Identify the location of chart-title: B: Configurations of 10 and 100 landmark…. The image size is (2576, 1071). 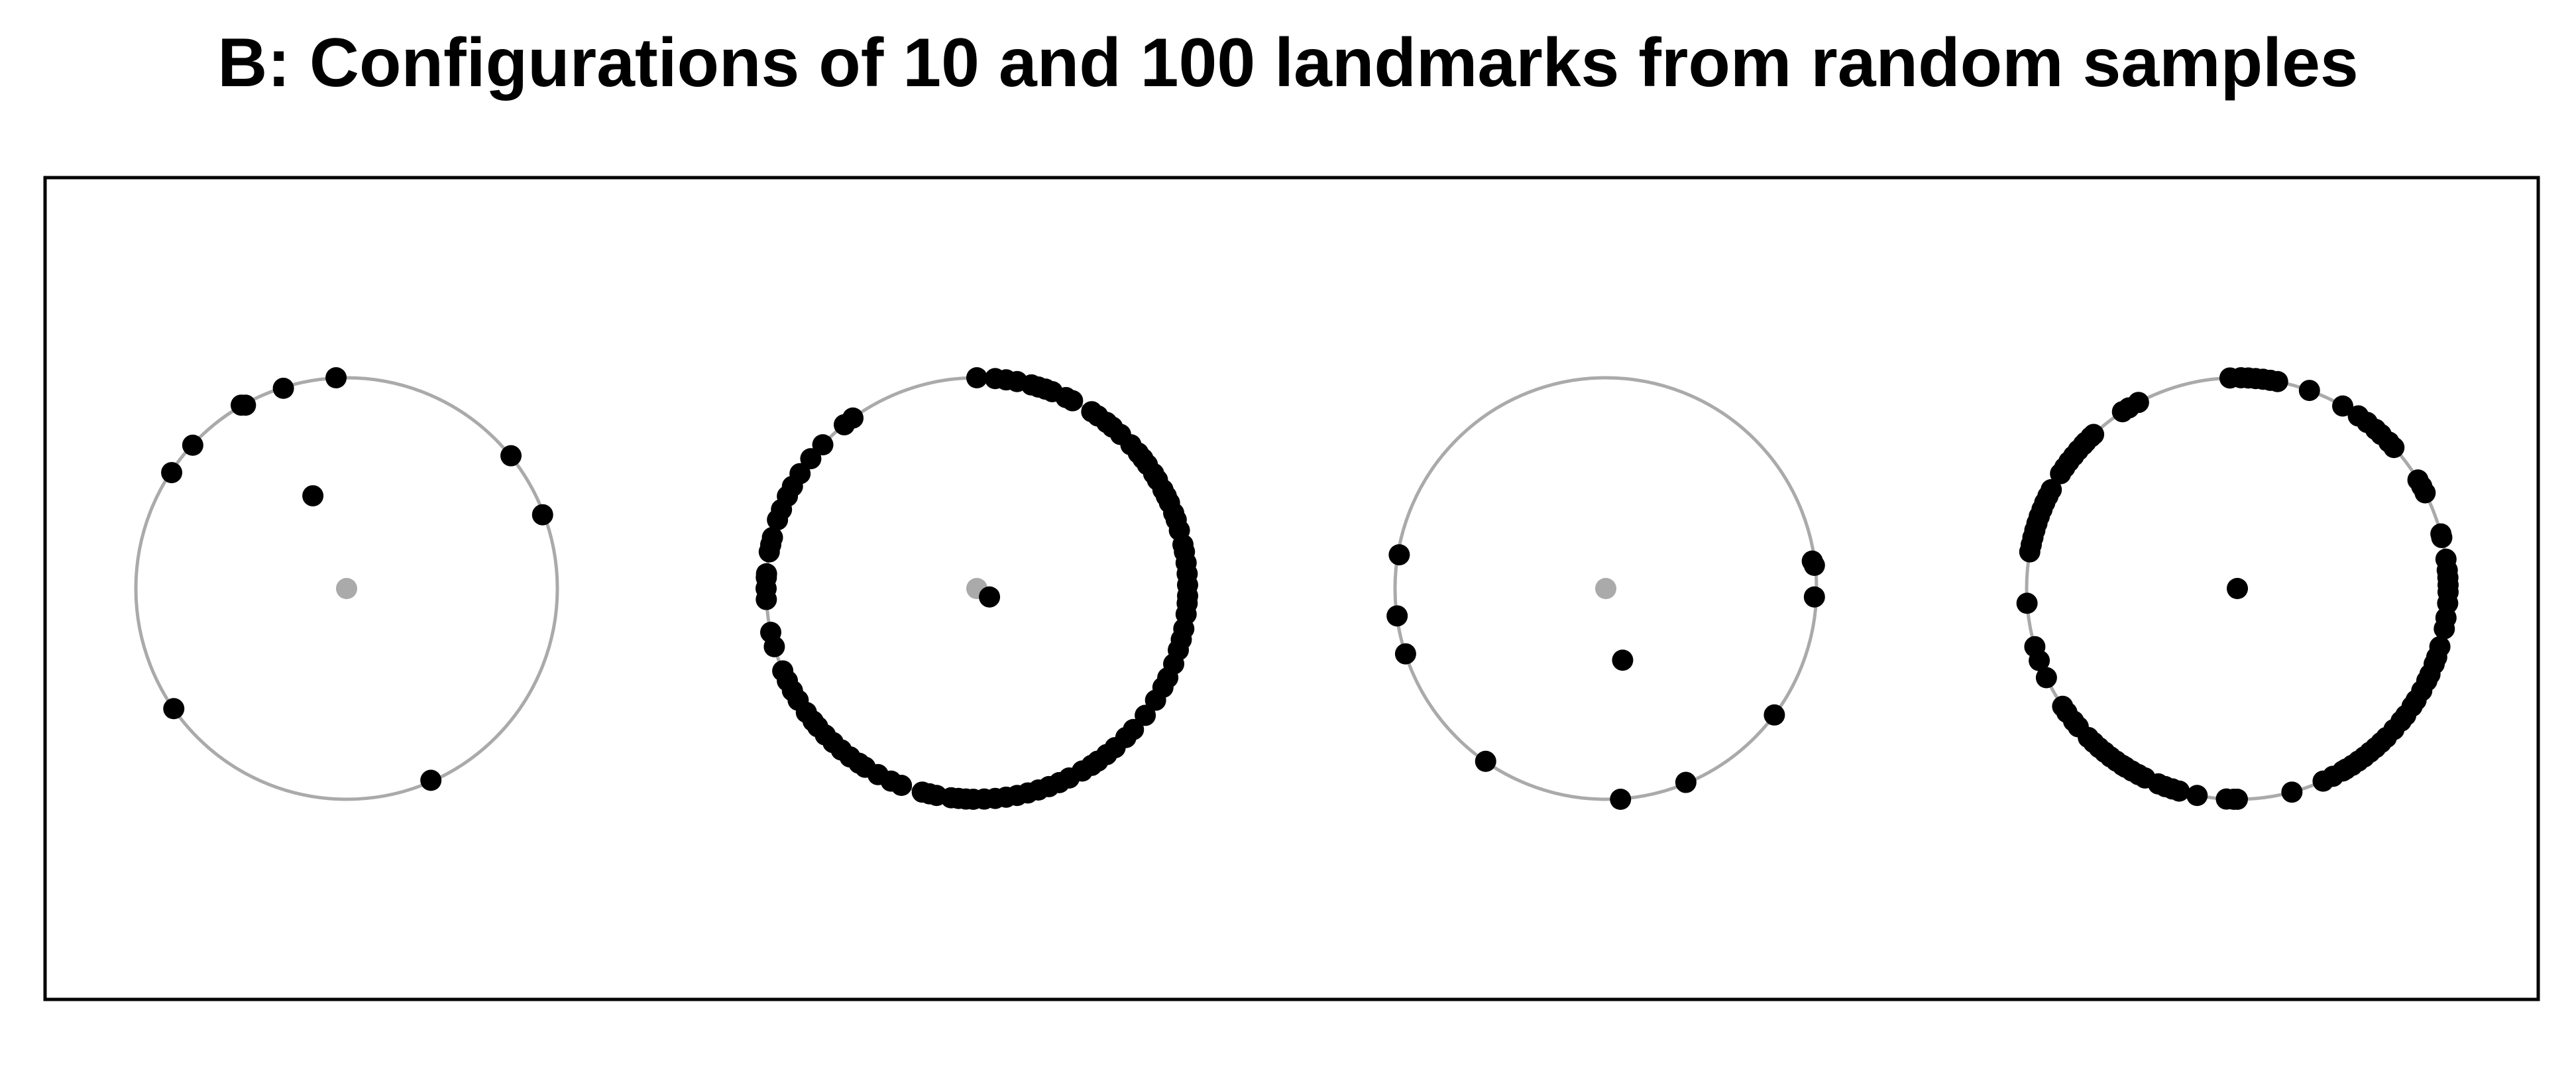
(1288, 63).